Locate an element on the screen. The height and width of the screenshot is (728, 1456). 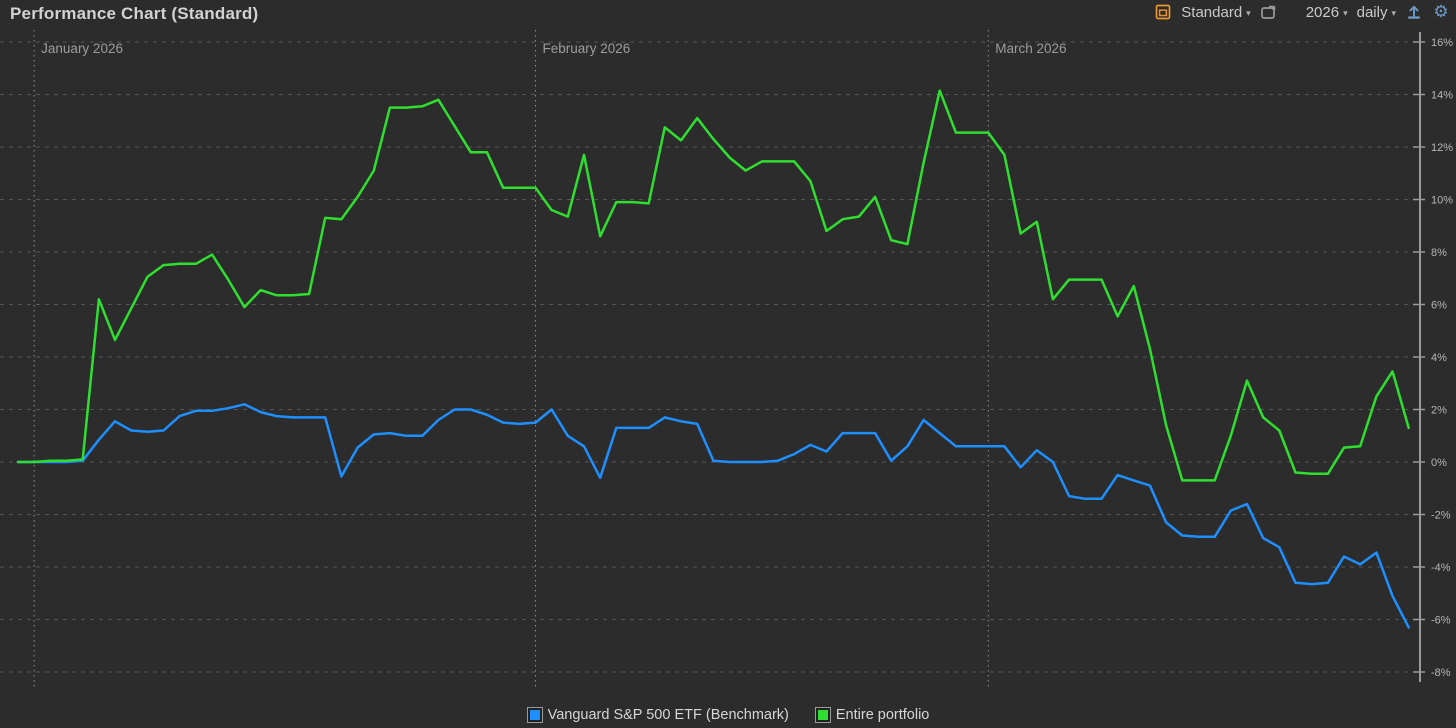
y-axis-tick-label: 8% is located at coordinates (1439, 253).